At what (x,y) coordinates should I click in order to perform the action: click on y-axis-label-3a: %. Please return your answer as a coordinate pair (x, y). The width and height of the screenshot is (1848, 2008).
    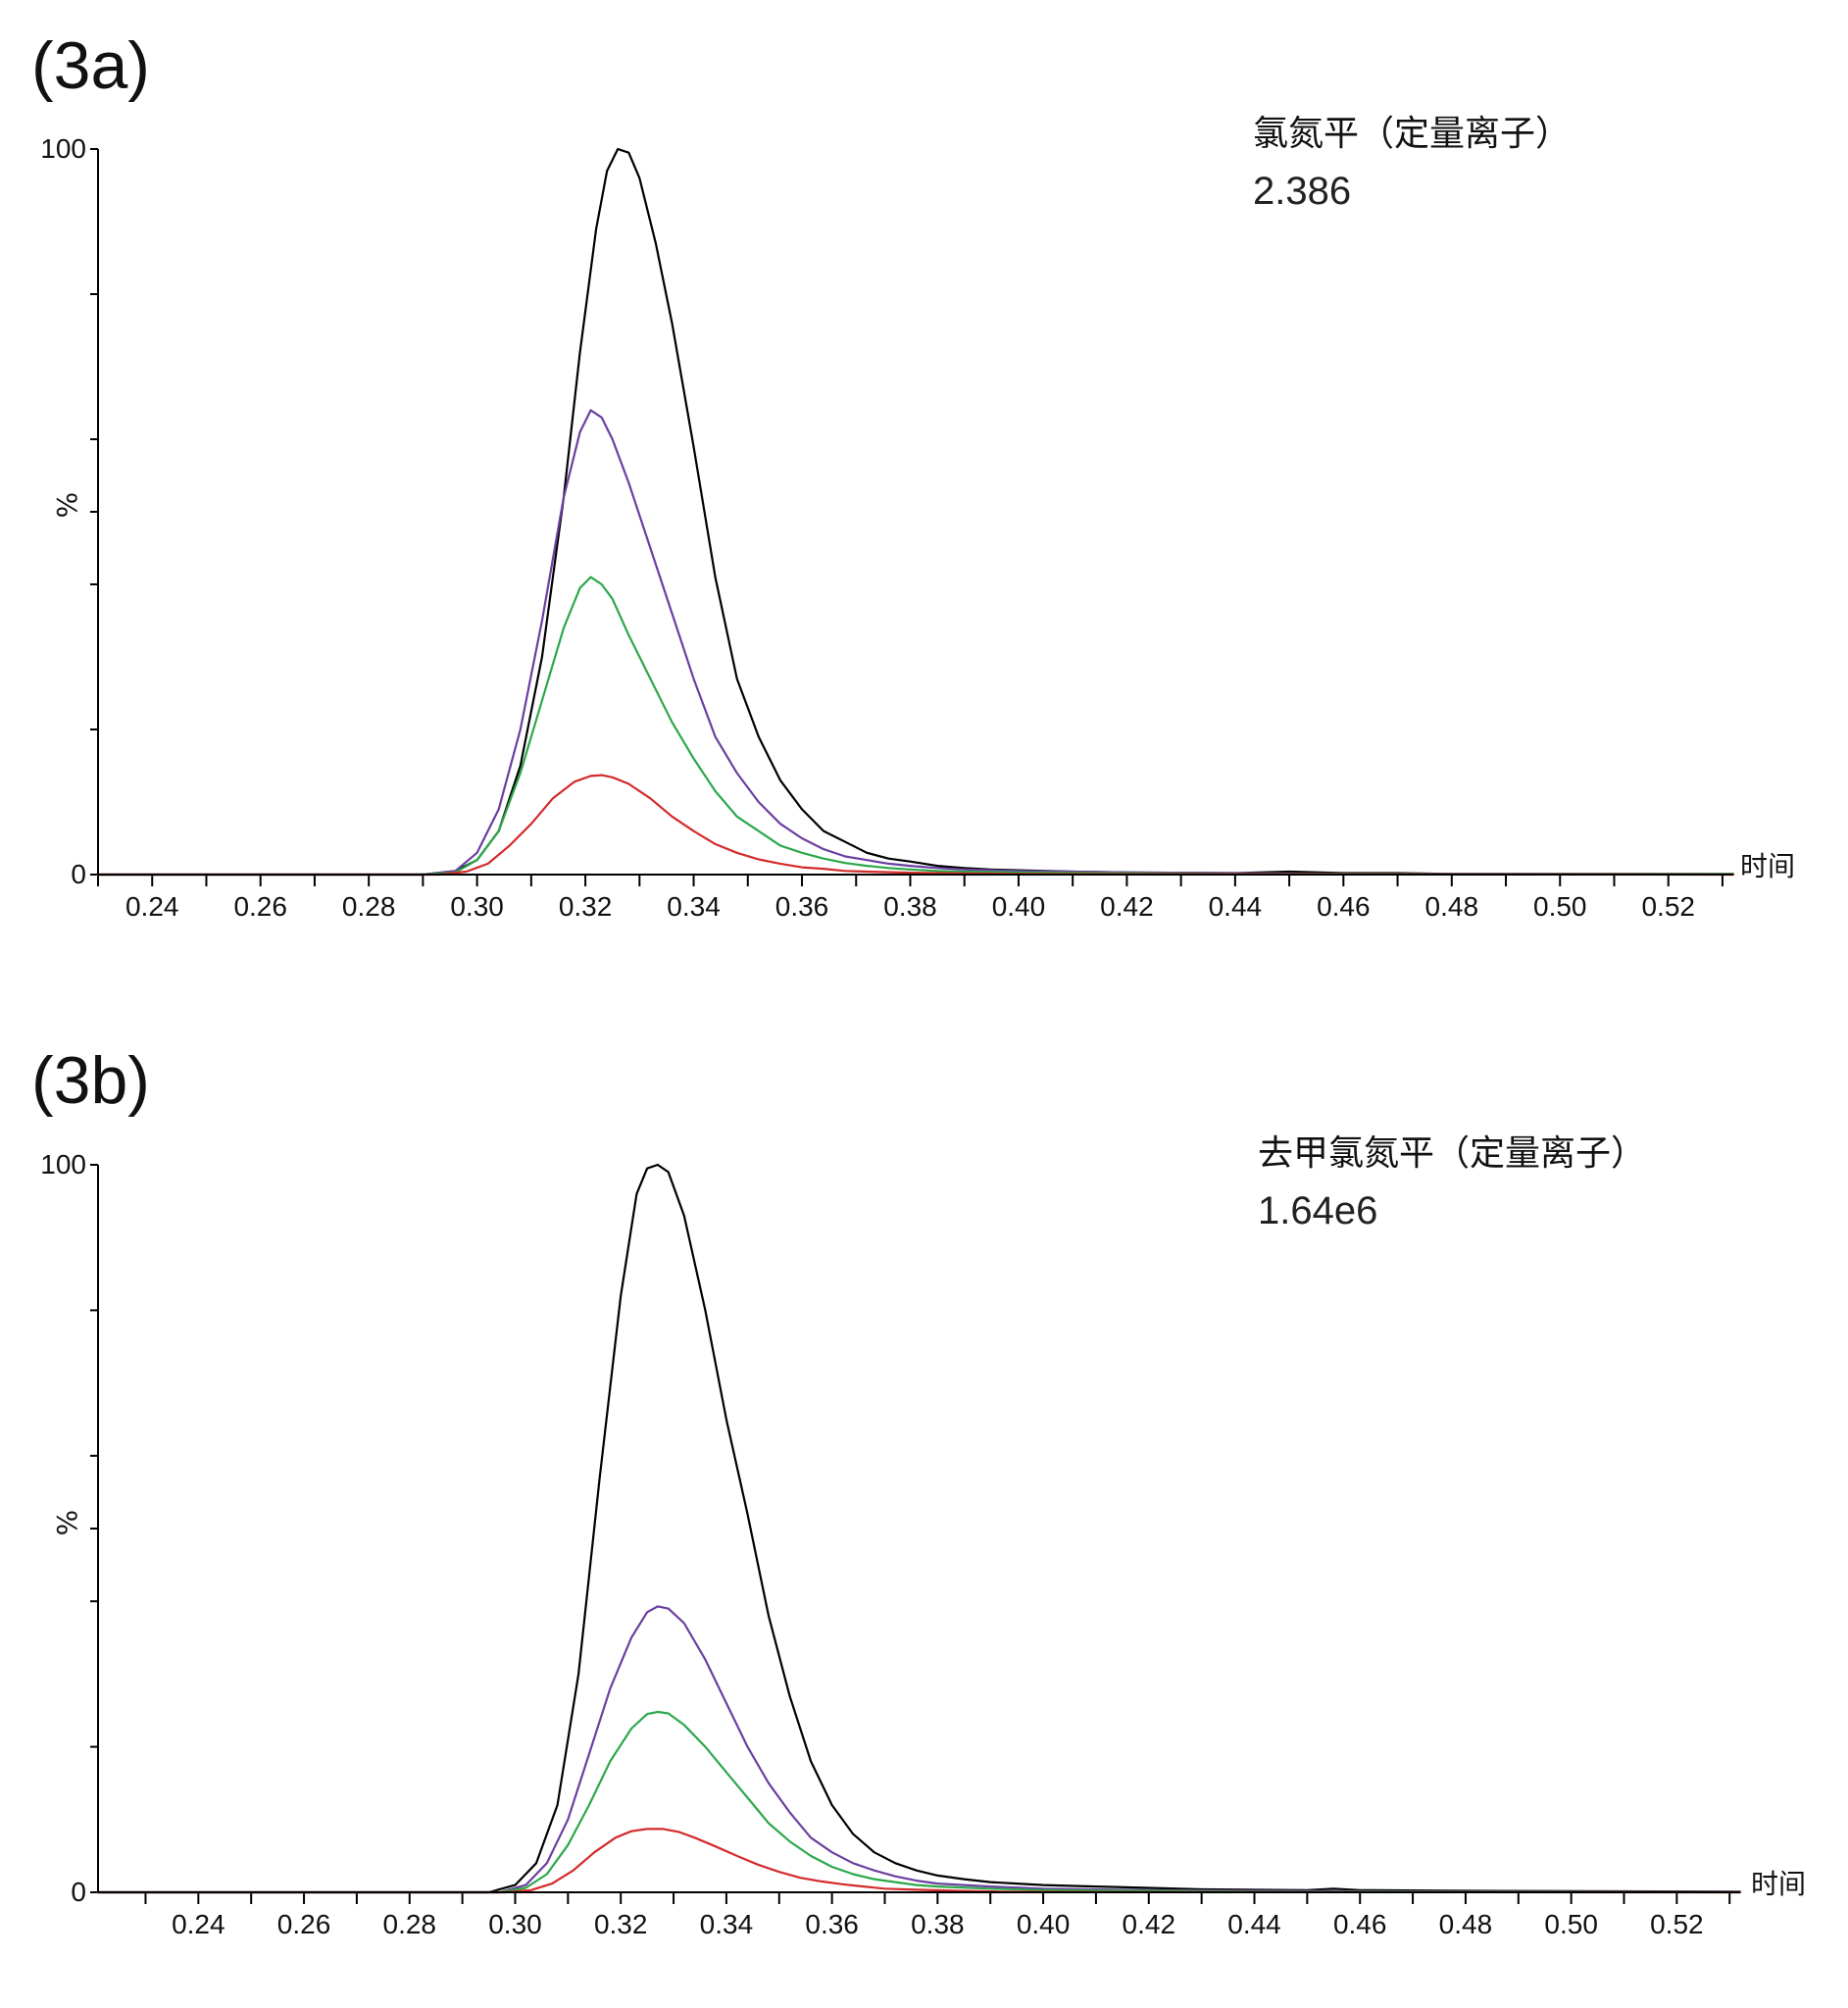
    Looking at the image, I should click on (67, 505).